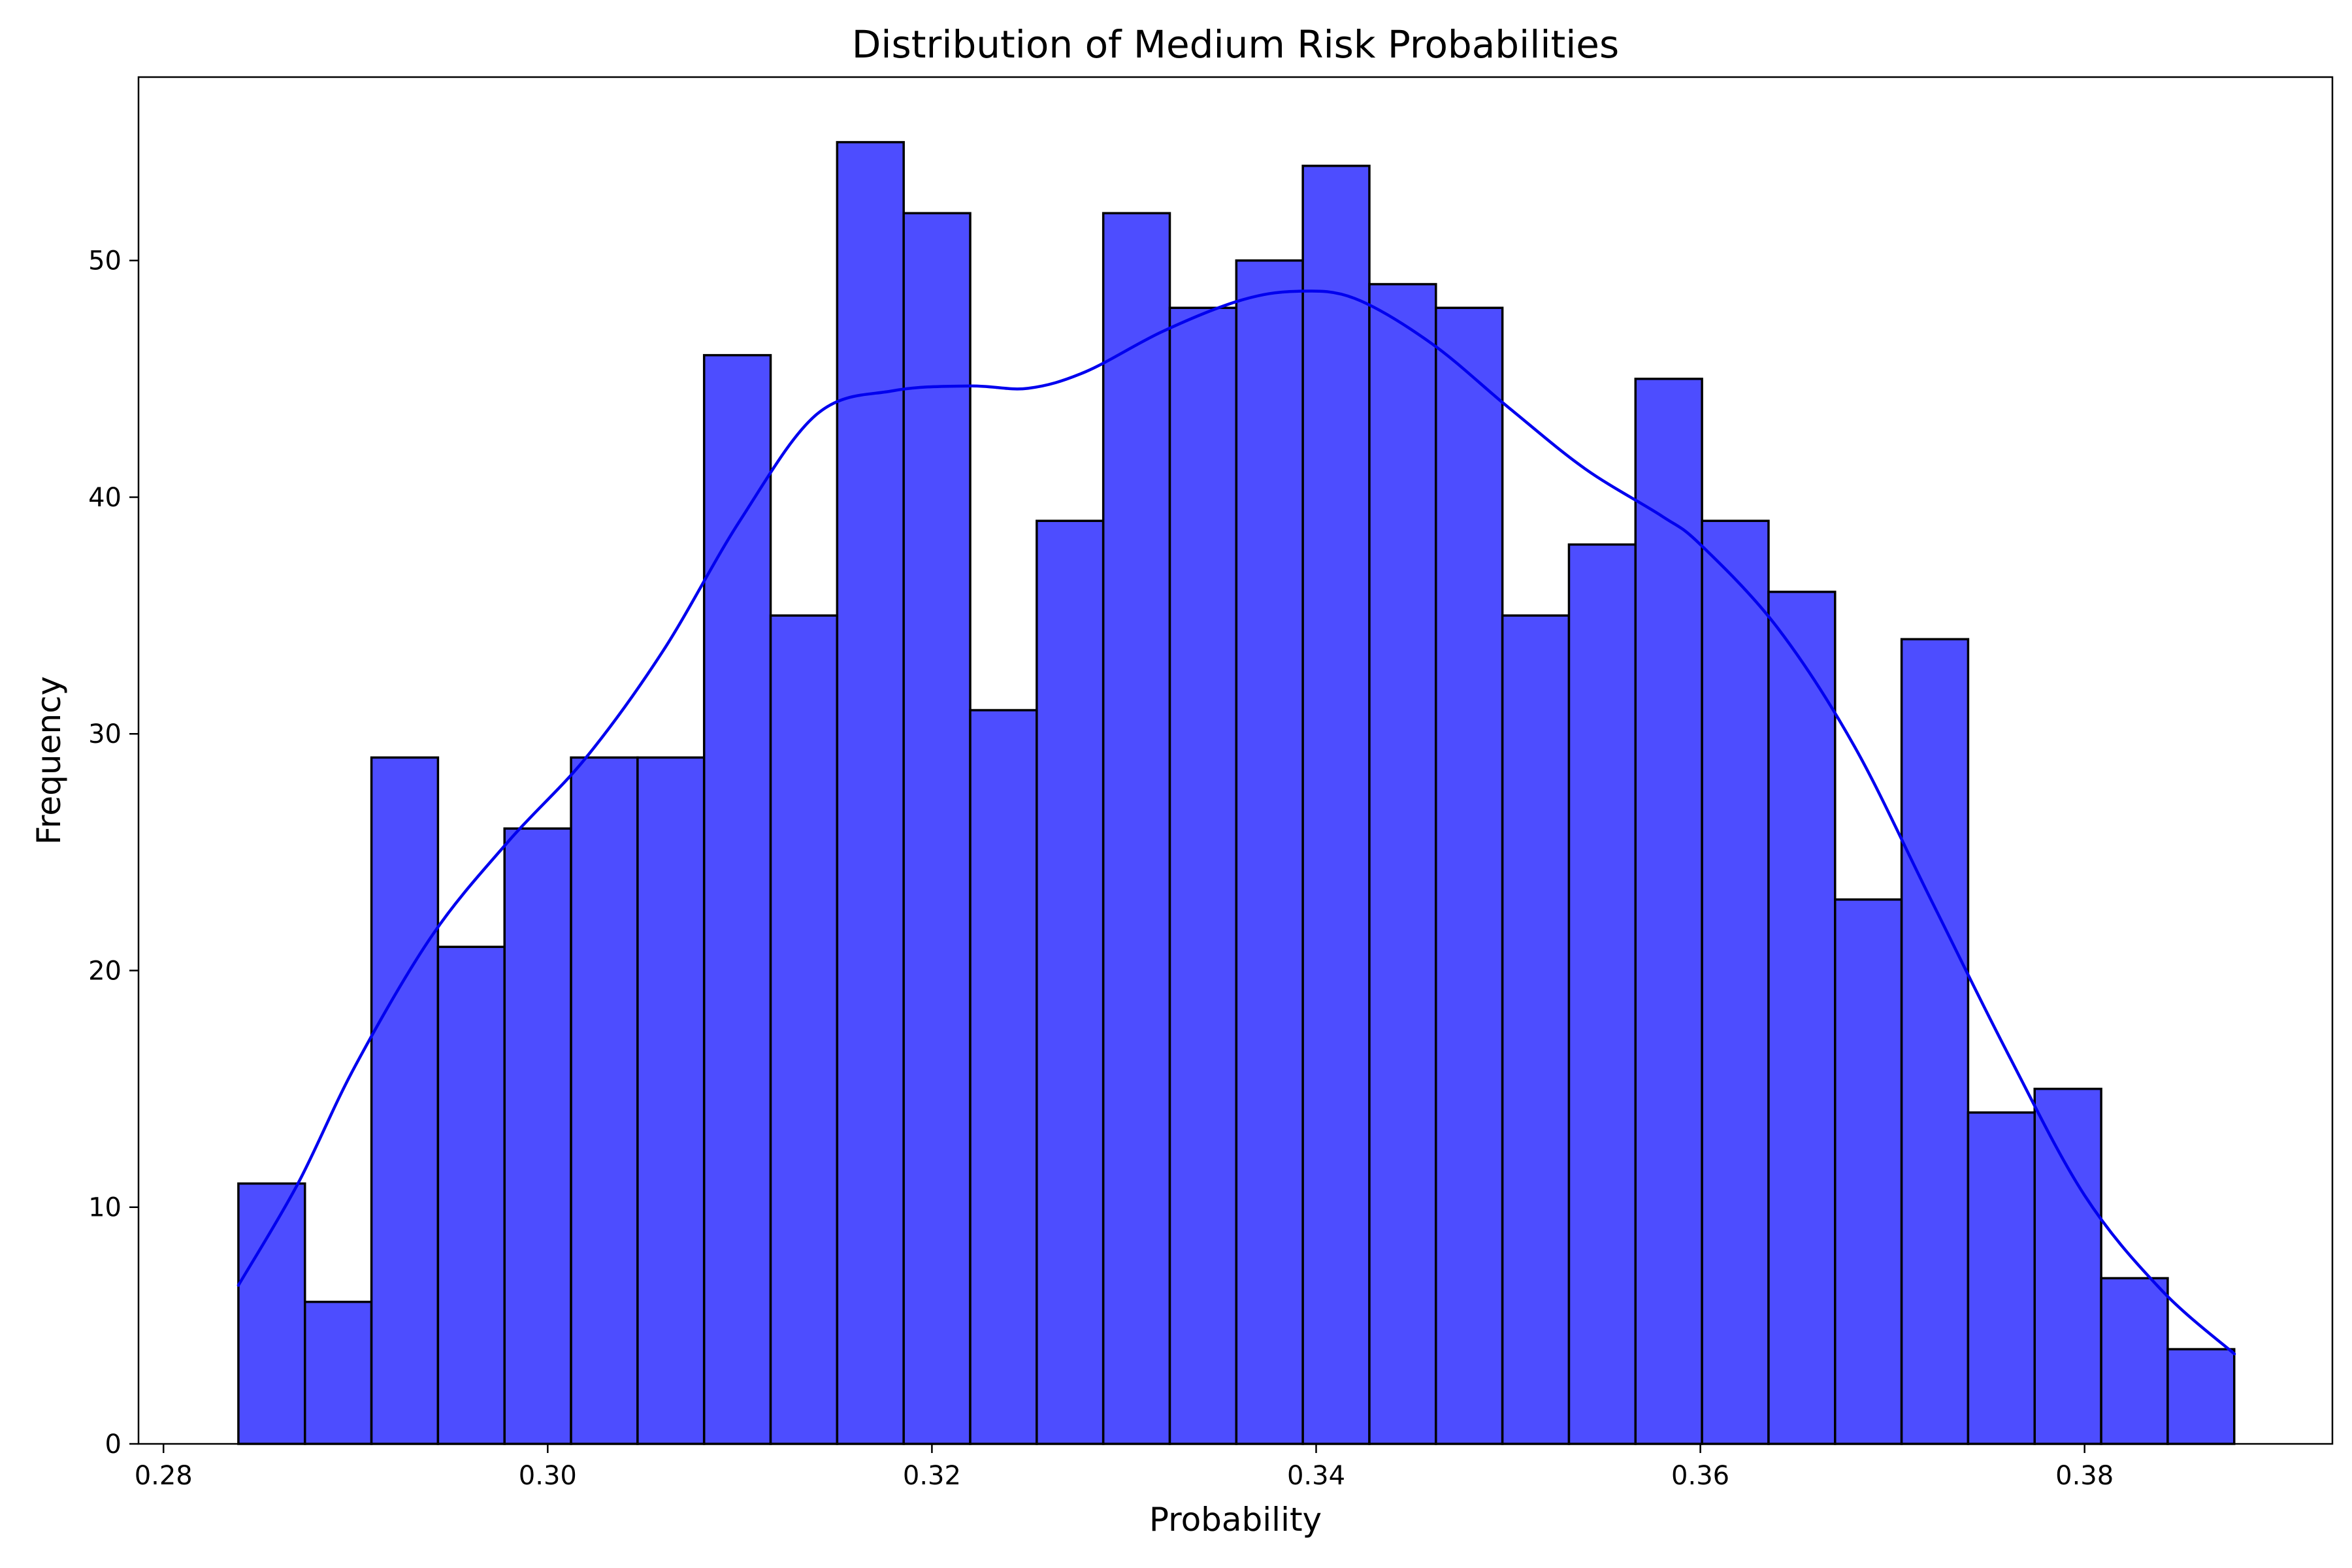  What do you see at coordinates (113, 1444) in the screenshot?
I see `y-tick-label: 0` at bounding box center [113, 1444].